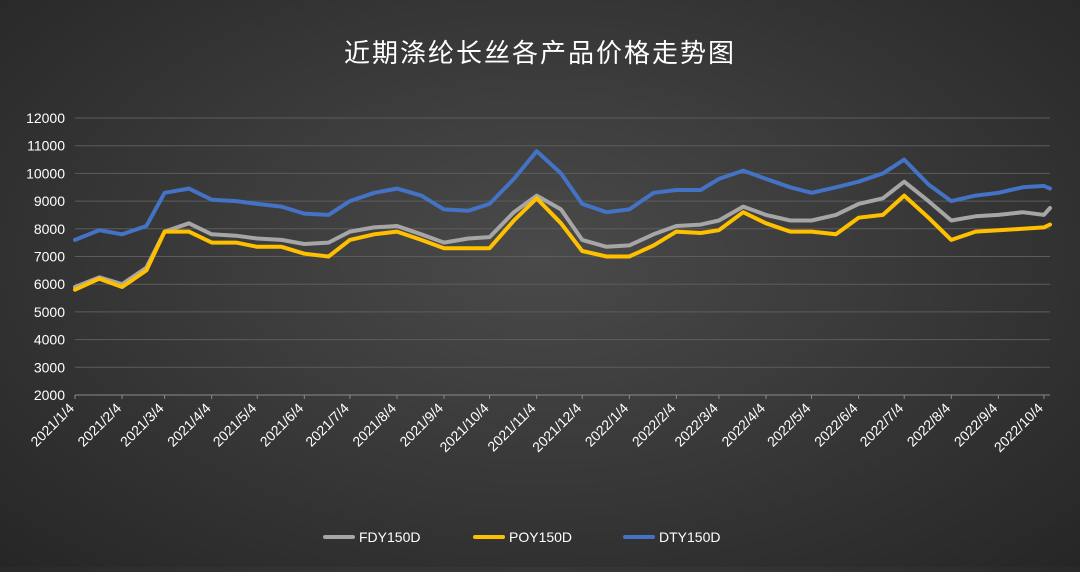 Image resolution: width=1080 pixels, height=572 pixels. I want to click on legend-label: DTY150D, so click(689, 537).